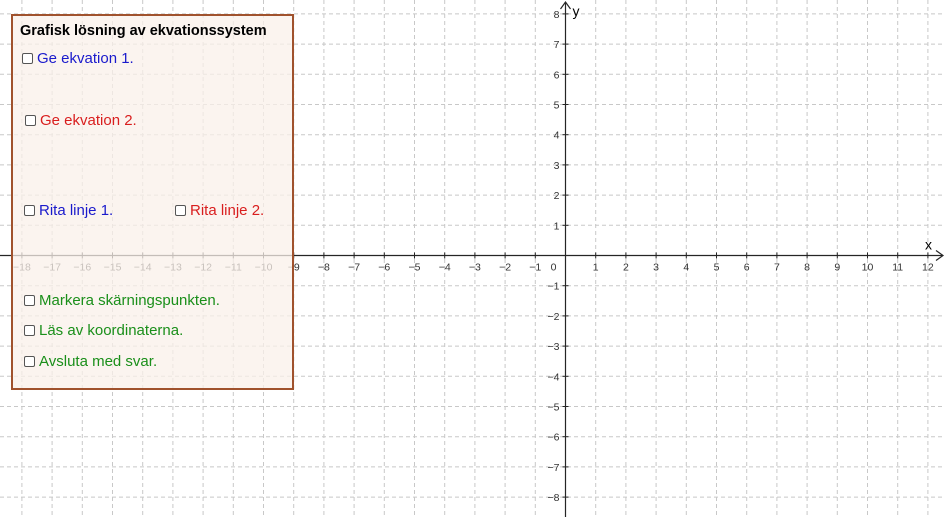 The height and width of the screenshot is (517, 945). Describe the element at coordinates (505, 268) in the screenshot. I see `x-tick-label: −2` at that location.